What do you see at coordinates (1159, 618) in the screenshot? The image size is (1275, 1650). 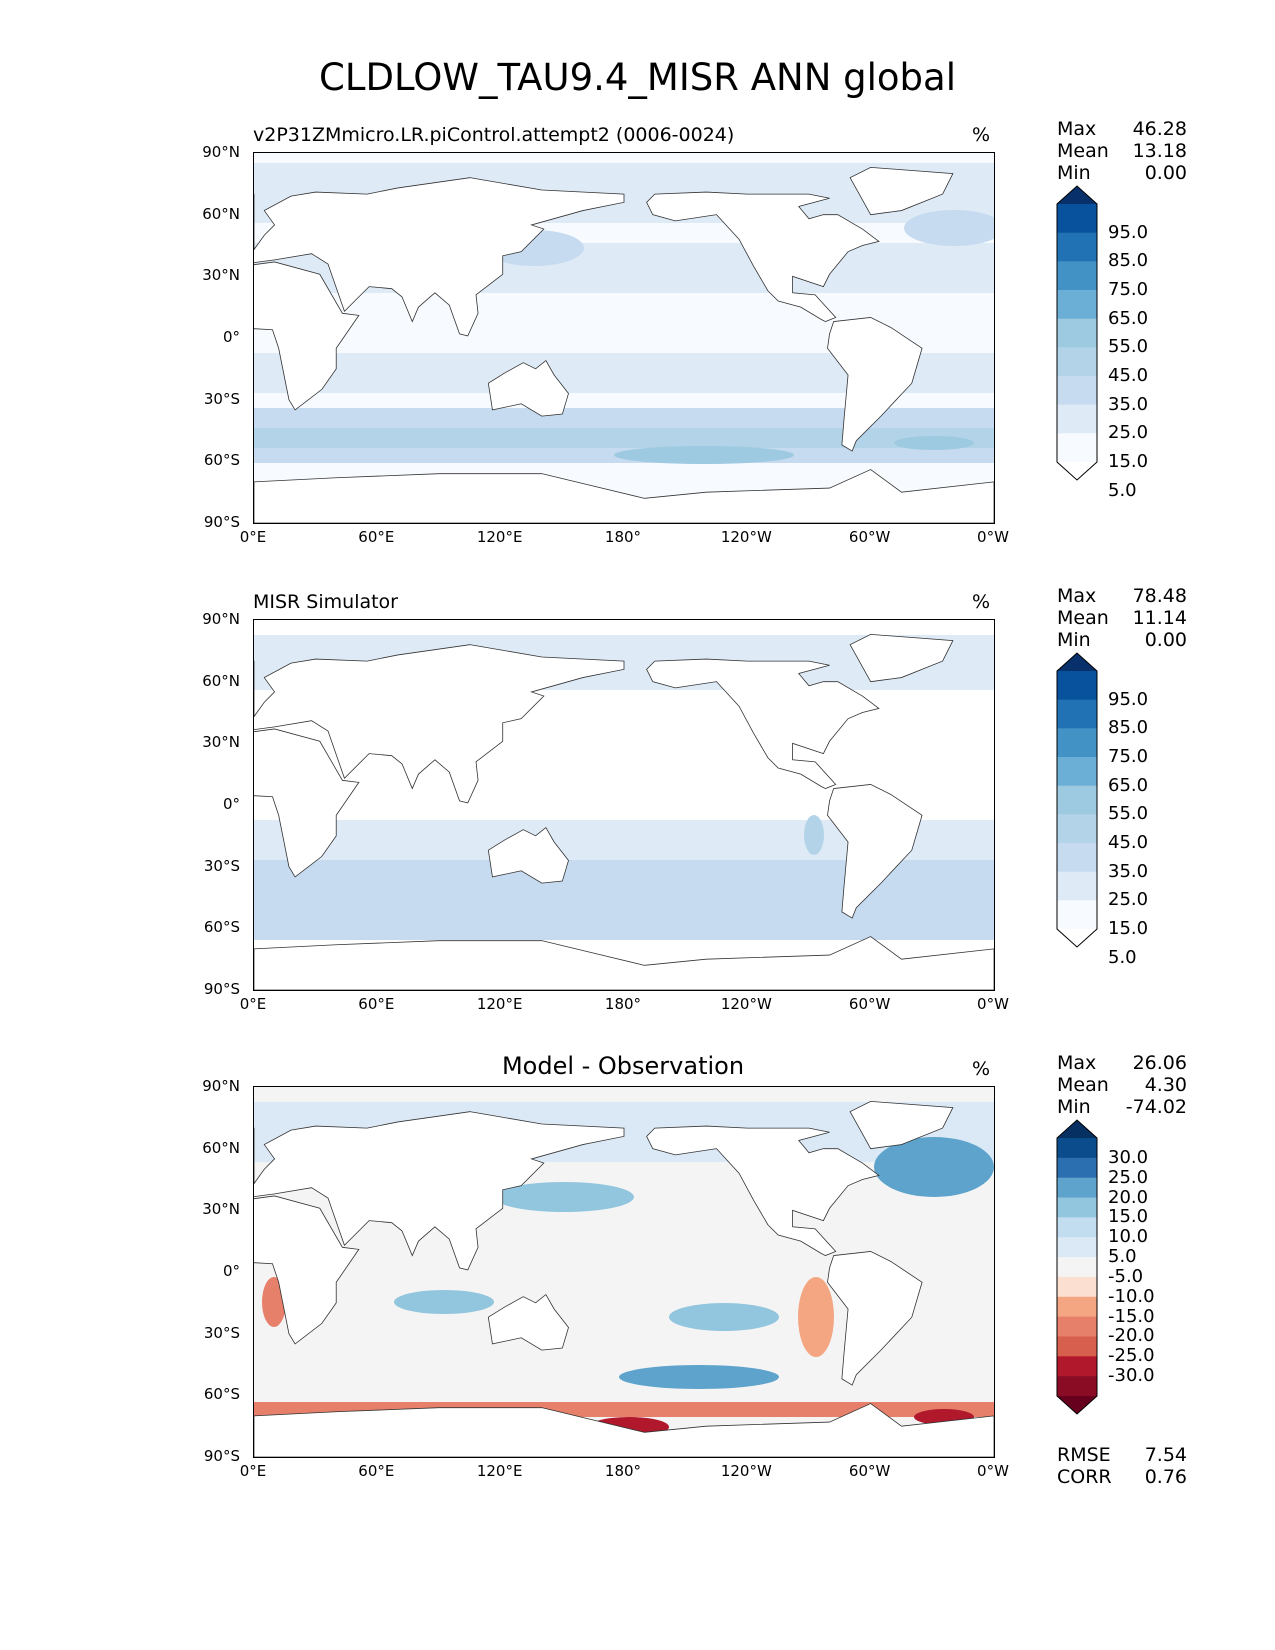 I see `stat-value: 11.14` at bounding box center [1159, 618].